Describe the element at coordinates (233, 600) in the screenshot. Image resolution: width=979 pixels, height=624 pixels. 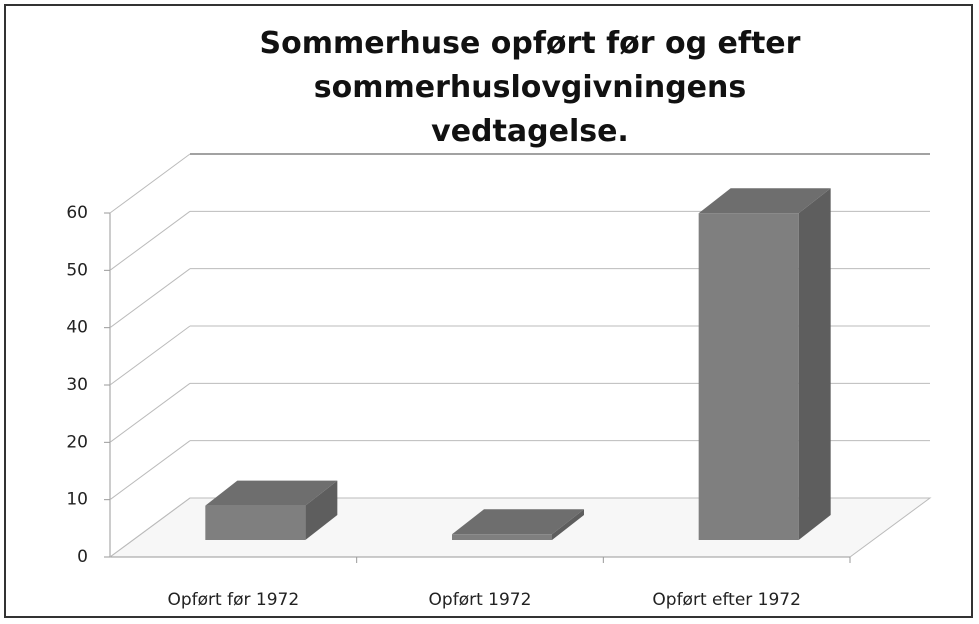
I see `x-tick-label: Opført før 1972` at that location.